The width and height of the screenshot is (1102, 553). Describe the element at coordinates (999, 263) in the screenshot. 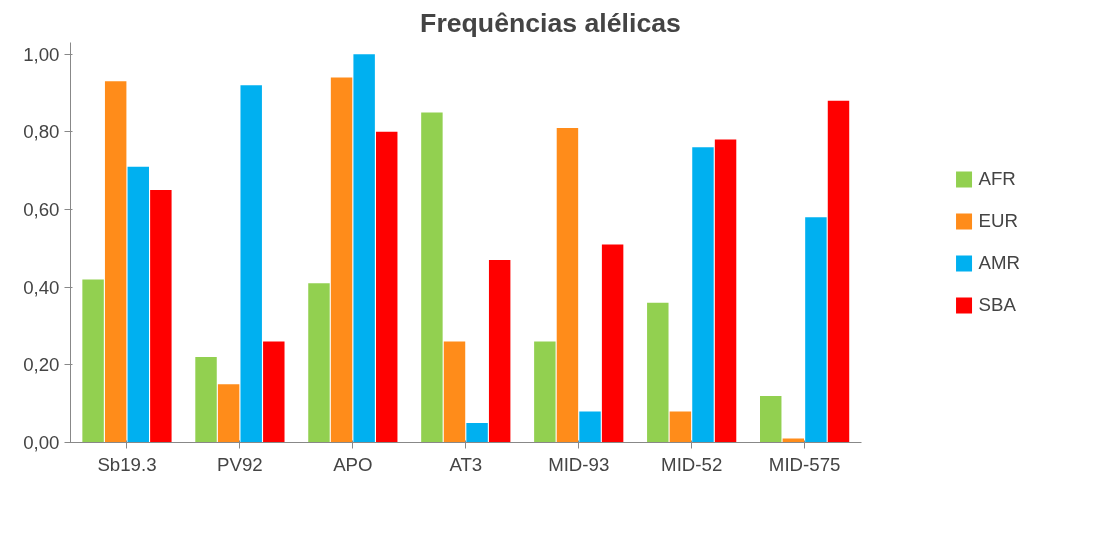

I see `legend-label: AMR` at that location.